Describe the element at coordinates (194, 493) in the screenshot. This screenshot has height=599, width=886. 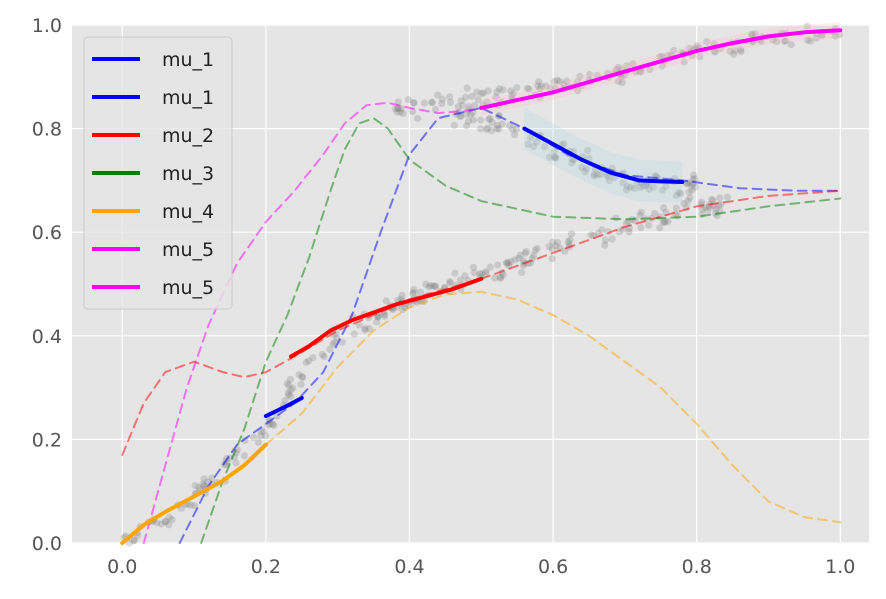
I see `series-line-mu_4-solid` at that location.